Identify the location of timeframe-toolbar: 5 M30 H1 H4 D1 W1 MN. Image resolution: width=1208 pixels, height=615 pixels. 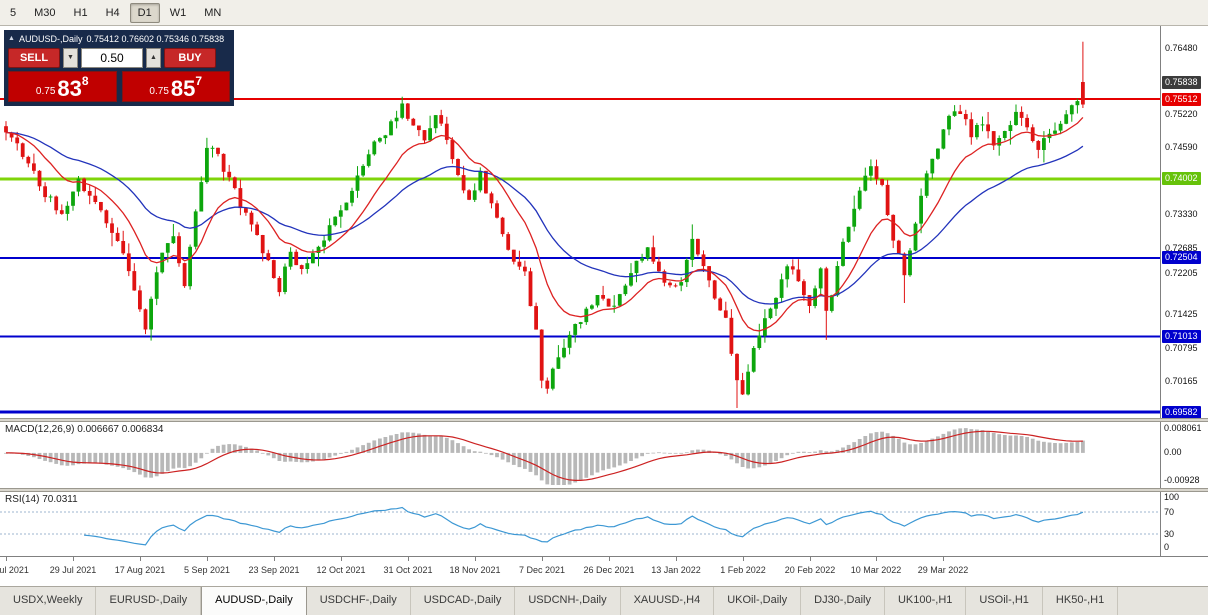
(604, 13).